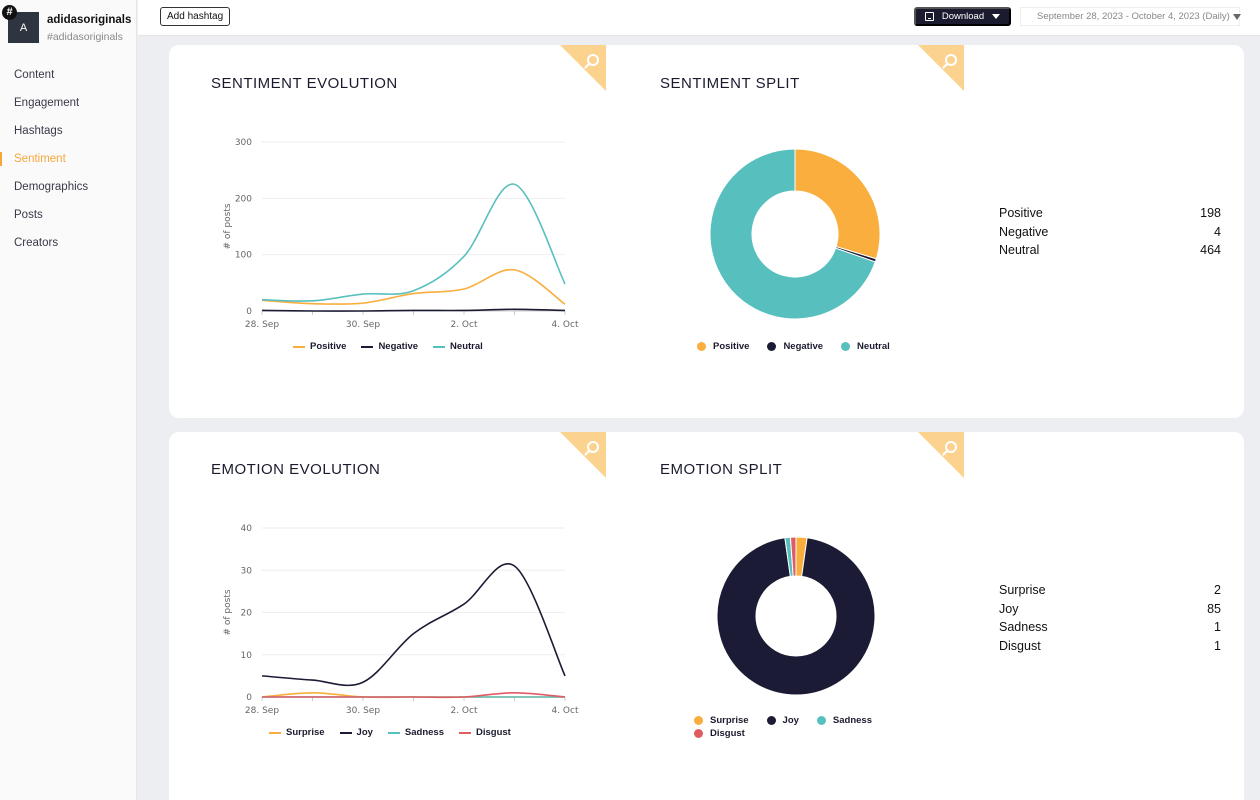 This screenshot has height=800, width=1260. Describe the element at coordinates (1110, 232) in the screenshot. I see `sentiment-split-values: Positive 198 Negative 4 Neutral 464` at that location.